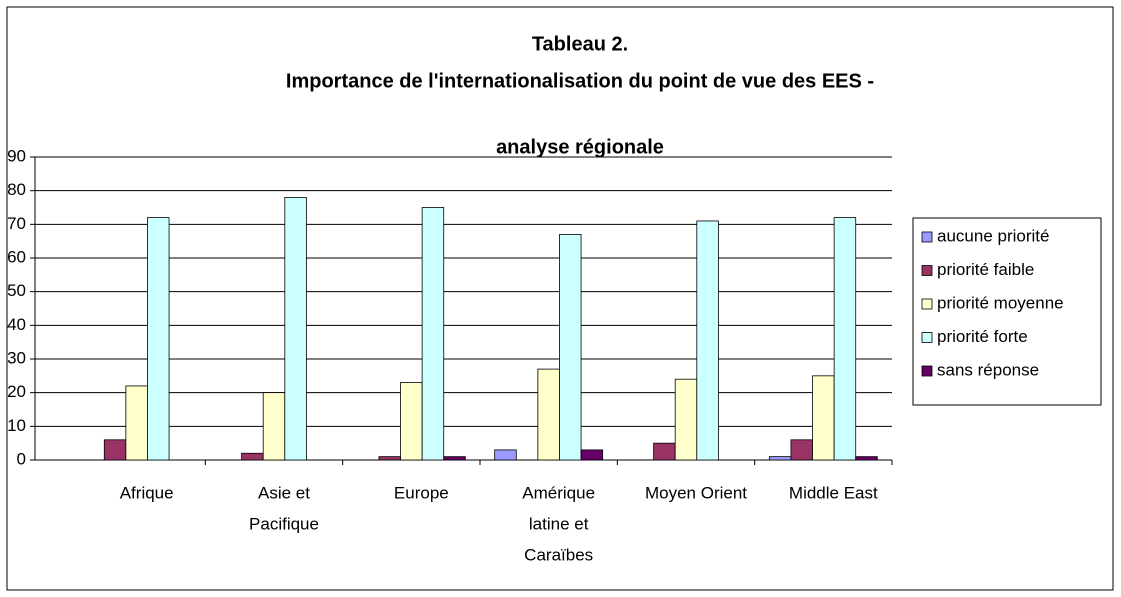  Describe the element at coordinates (16, 391) in the screenshot. I see `y-tick-label: 20` at that location.